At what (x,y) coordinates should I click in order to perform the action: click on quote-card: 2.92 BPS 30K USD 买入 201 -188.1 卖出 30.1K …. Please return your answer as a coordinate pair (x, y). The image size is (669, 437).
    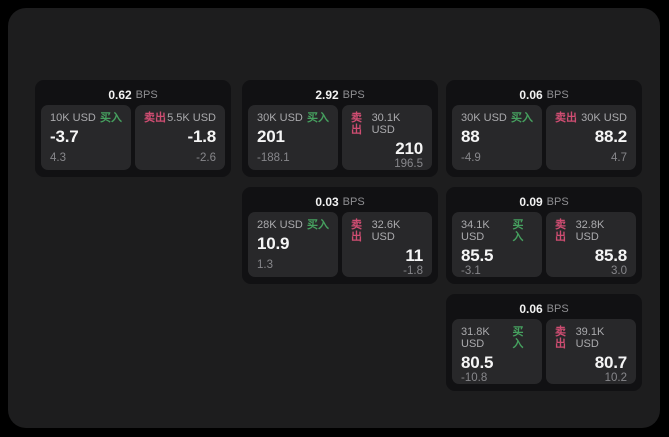
    Looking at the image, I should click on (340, 128).